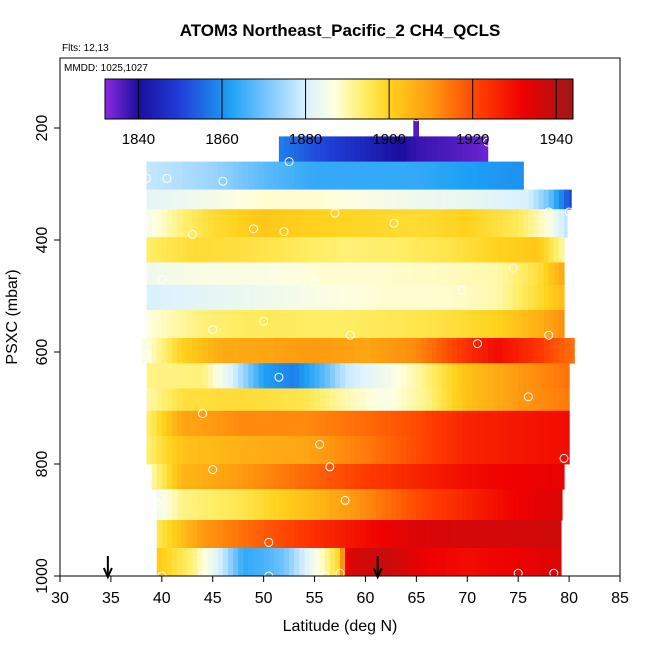 The width and height of the screenshot is (650, 650). What do you see at coordinates (213, 330) in the screenshot?
I see `sample-point-circle` at bounding box center [213, 330].